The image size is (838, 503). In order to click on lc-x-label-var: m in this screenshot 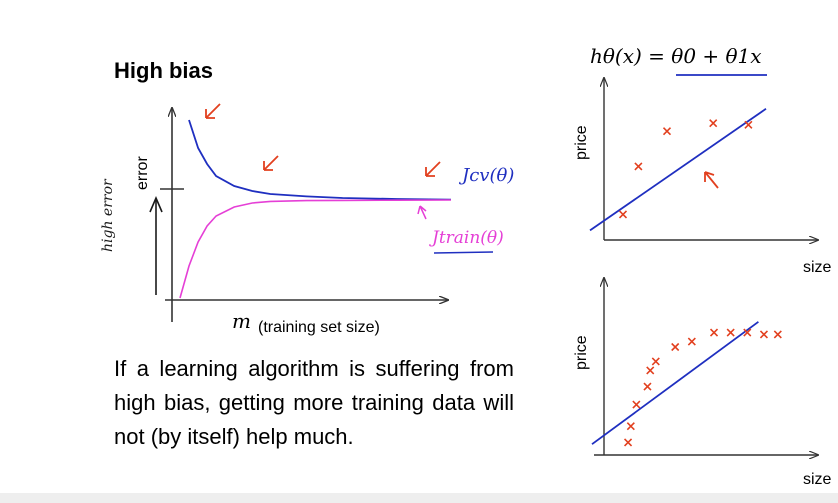, I will do `click(241, 321)`.